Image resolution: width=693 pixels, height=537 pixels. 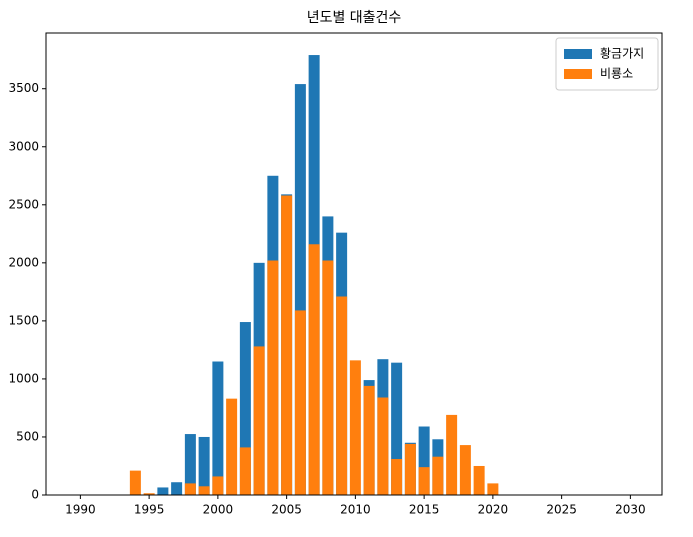 What do you see at coordinates (23, 262) in the screenshot?
I see `y-tick-label: 2000` at bounding box center [23, 262].